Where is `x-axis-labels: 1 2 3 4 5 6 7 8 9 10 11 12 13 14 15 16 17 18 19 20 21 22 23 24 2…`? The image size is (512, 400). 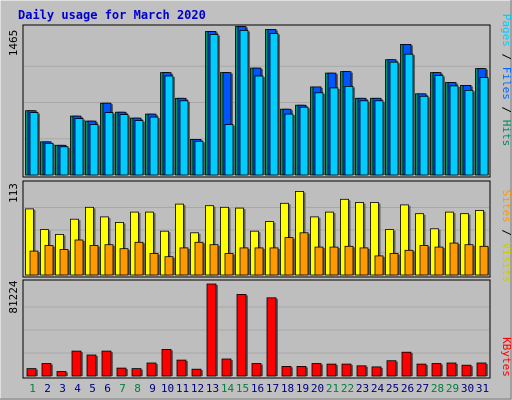 x-axis-labels: 1 2 3 4 5 6 7 8 9 10 11 12 13 14 15 16 17 18 19 20 21 22 23 24 2… is located at coordinates (259, 388).